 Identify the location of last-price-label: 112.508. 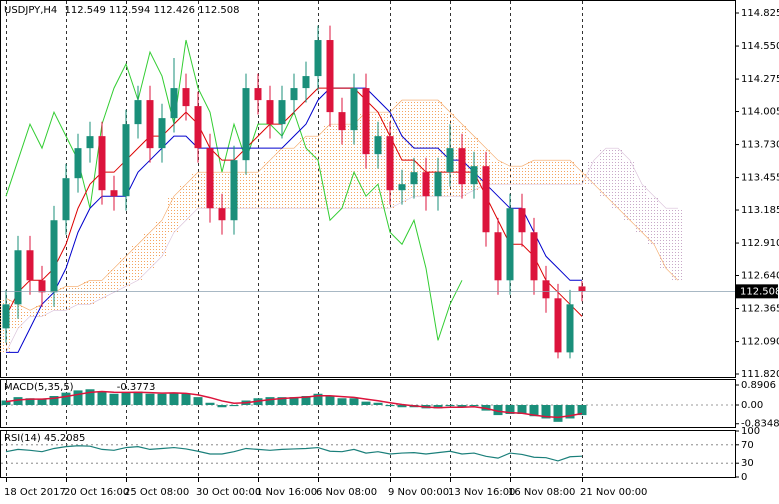
(759, 291).